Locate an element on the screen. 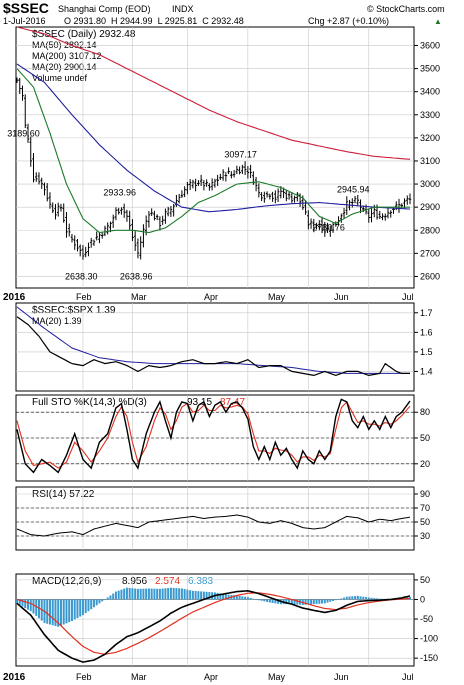 The image size is (464, 685). legend-rsi: RSI(14) 57.22 is located at coordinates (63, 494).